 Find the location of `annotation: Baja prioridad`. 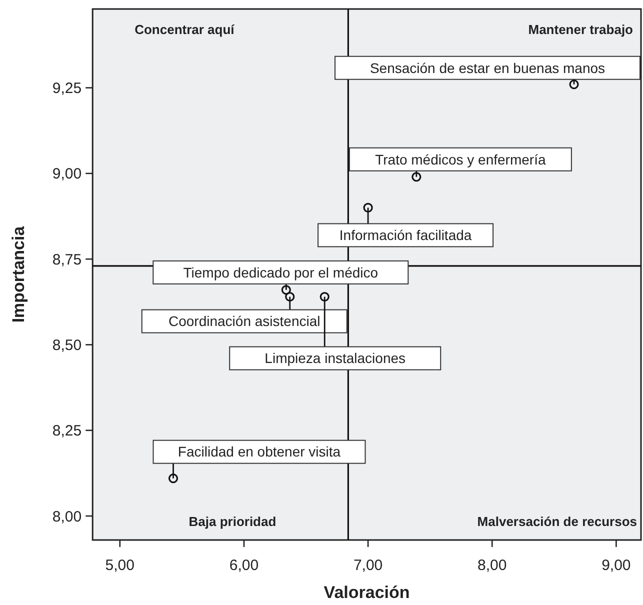

annotation: Baja prioridad is located at coordinates (232, 521).